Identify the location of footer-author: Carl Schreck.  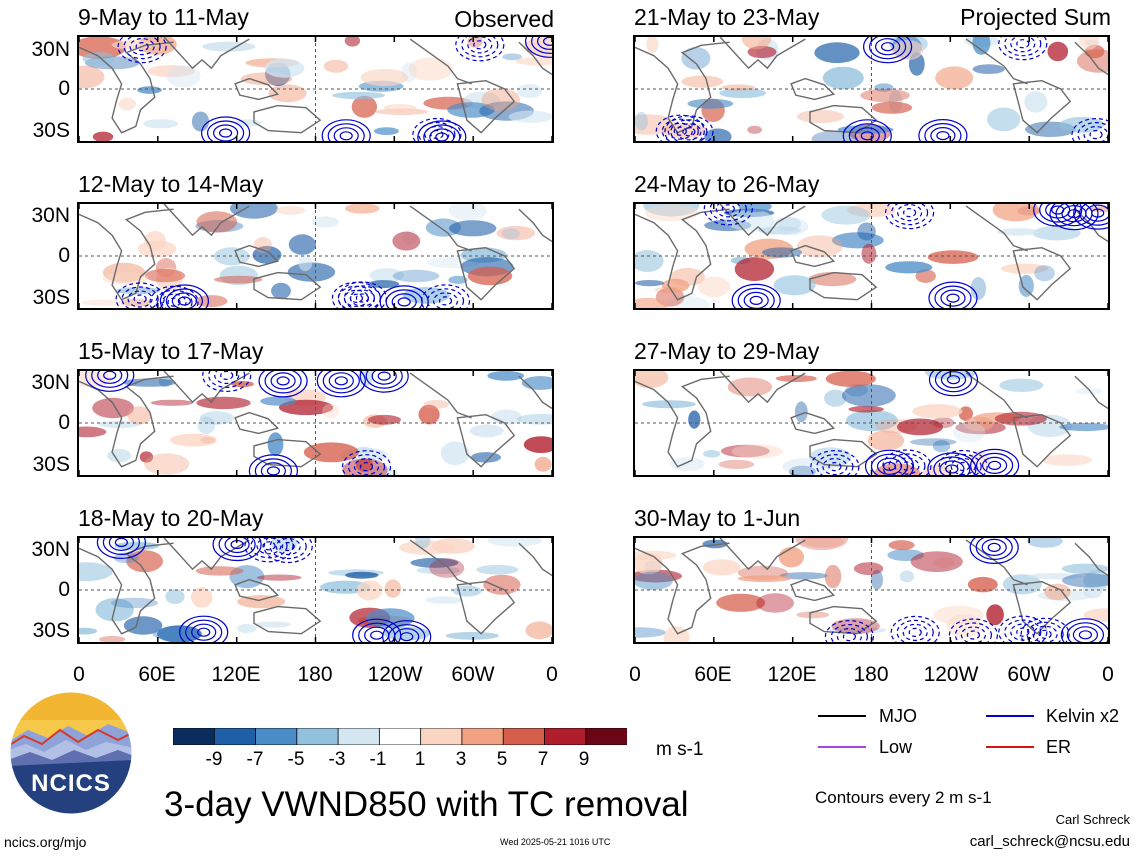
(1092, 819).